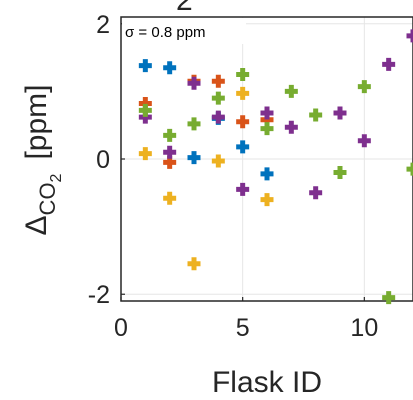  What do you see at coordinates (47, 198) in the screenshot?
I see `y-axis-label-co: CO` at bounding box center [47, 198].